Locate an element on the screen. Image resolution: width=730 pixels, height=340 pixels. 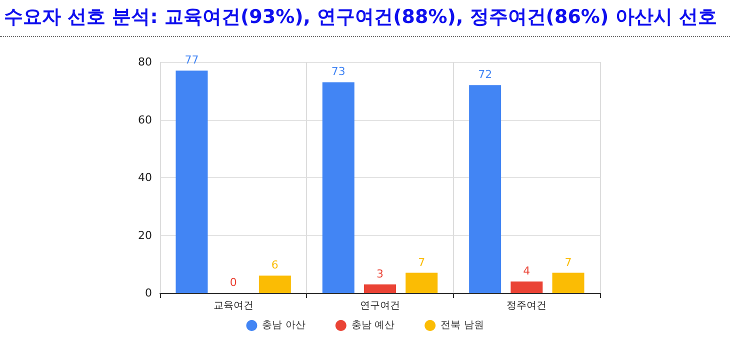
data-label: 77 is located at coordinates (191, 60).